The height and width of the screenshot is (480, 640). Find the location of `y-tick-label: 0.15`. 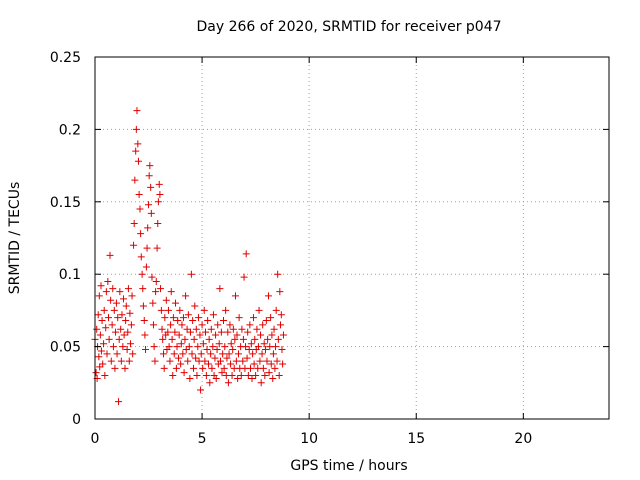

y-tick-label: 0.15 is located at coordinates (65, 203).